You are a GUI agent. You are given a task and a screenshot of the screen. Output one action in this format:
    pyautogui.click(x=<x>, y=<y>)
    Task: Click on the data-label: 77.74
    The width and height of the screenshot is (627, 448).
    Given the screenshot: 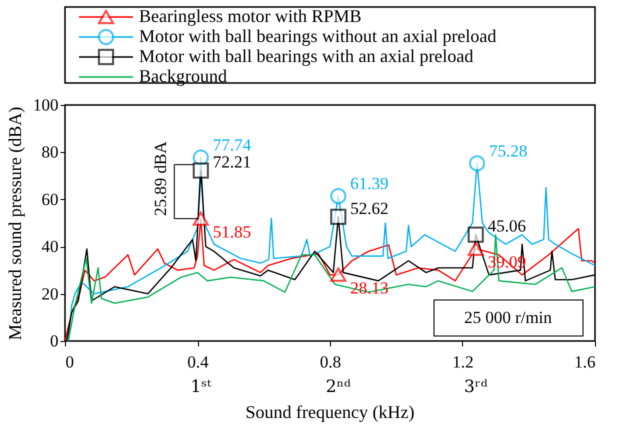 What is the action you would take?
    pyautogui.click(x=232, y=145)
    